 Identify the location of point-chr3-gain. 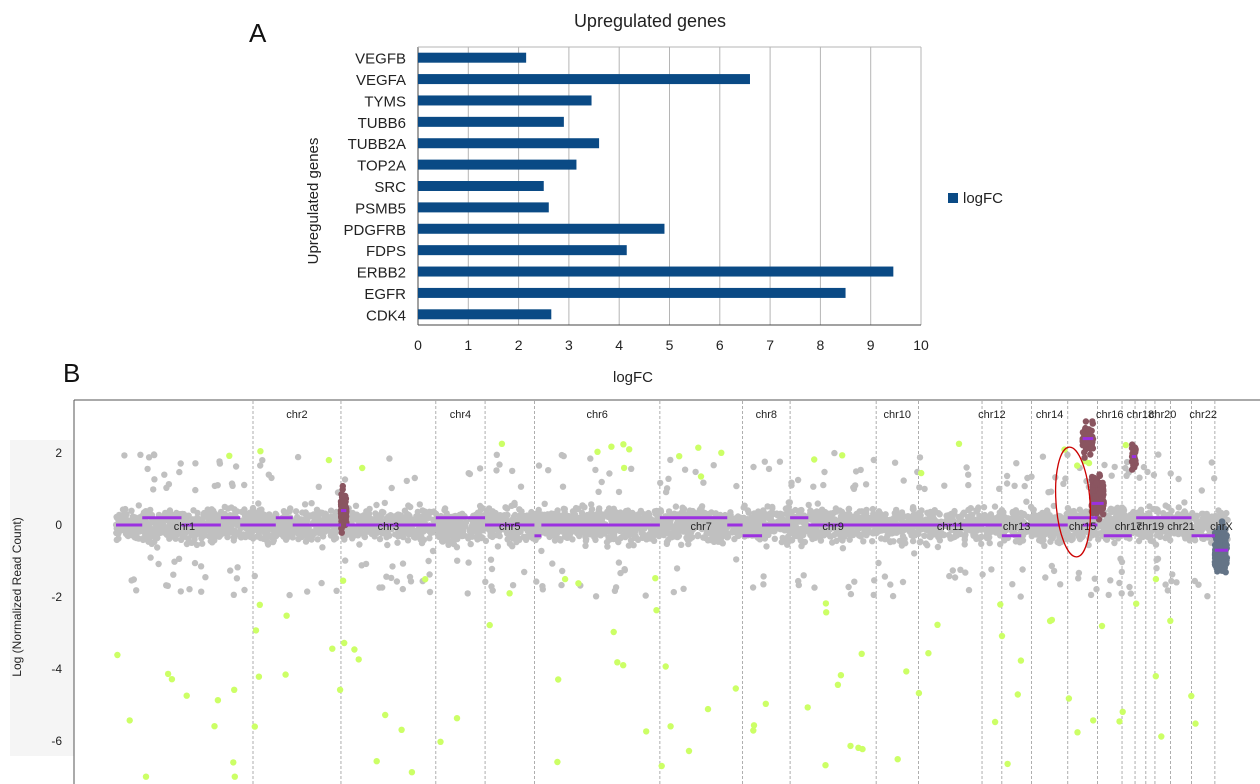
(341, 532).